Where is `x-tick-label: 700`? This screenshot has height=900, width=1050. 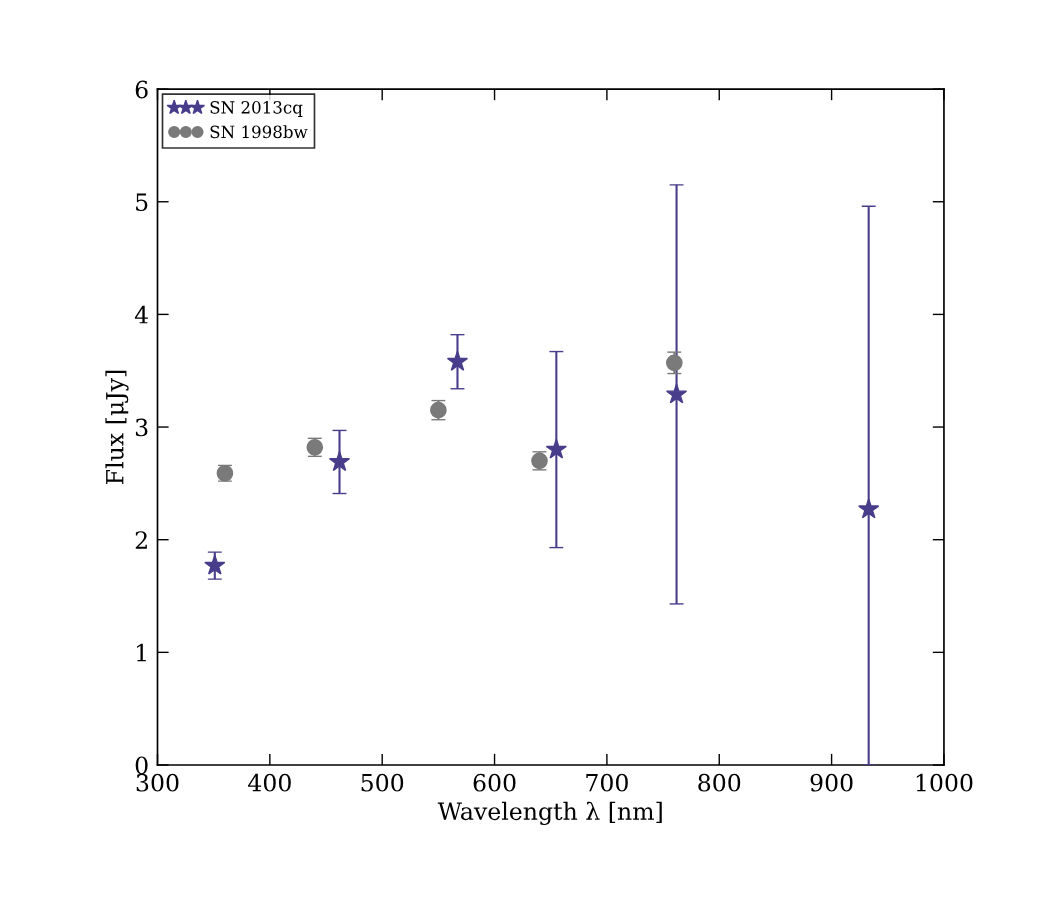
x-tick-label: 700 is located at coordinates (607, 782).